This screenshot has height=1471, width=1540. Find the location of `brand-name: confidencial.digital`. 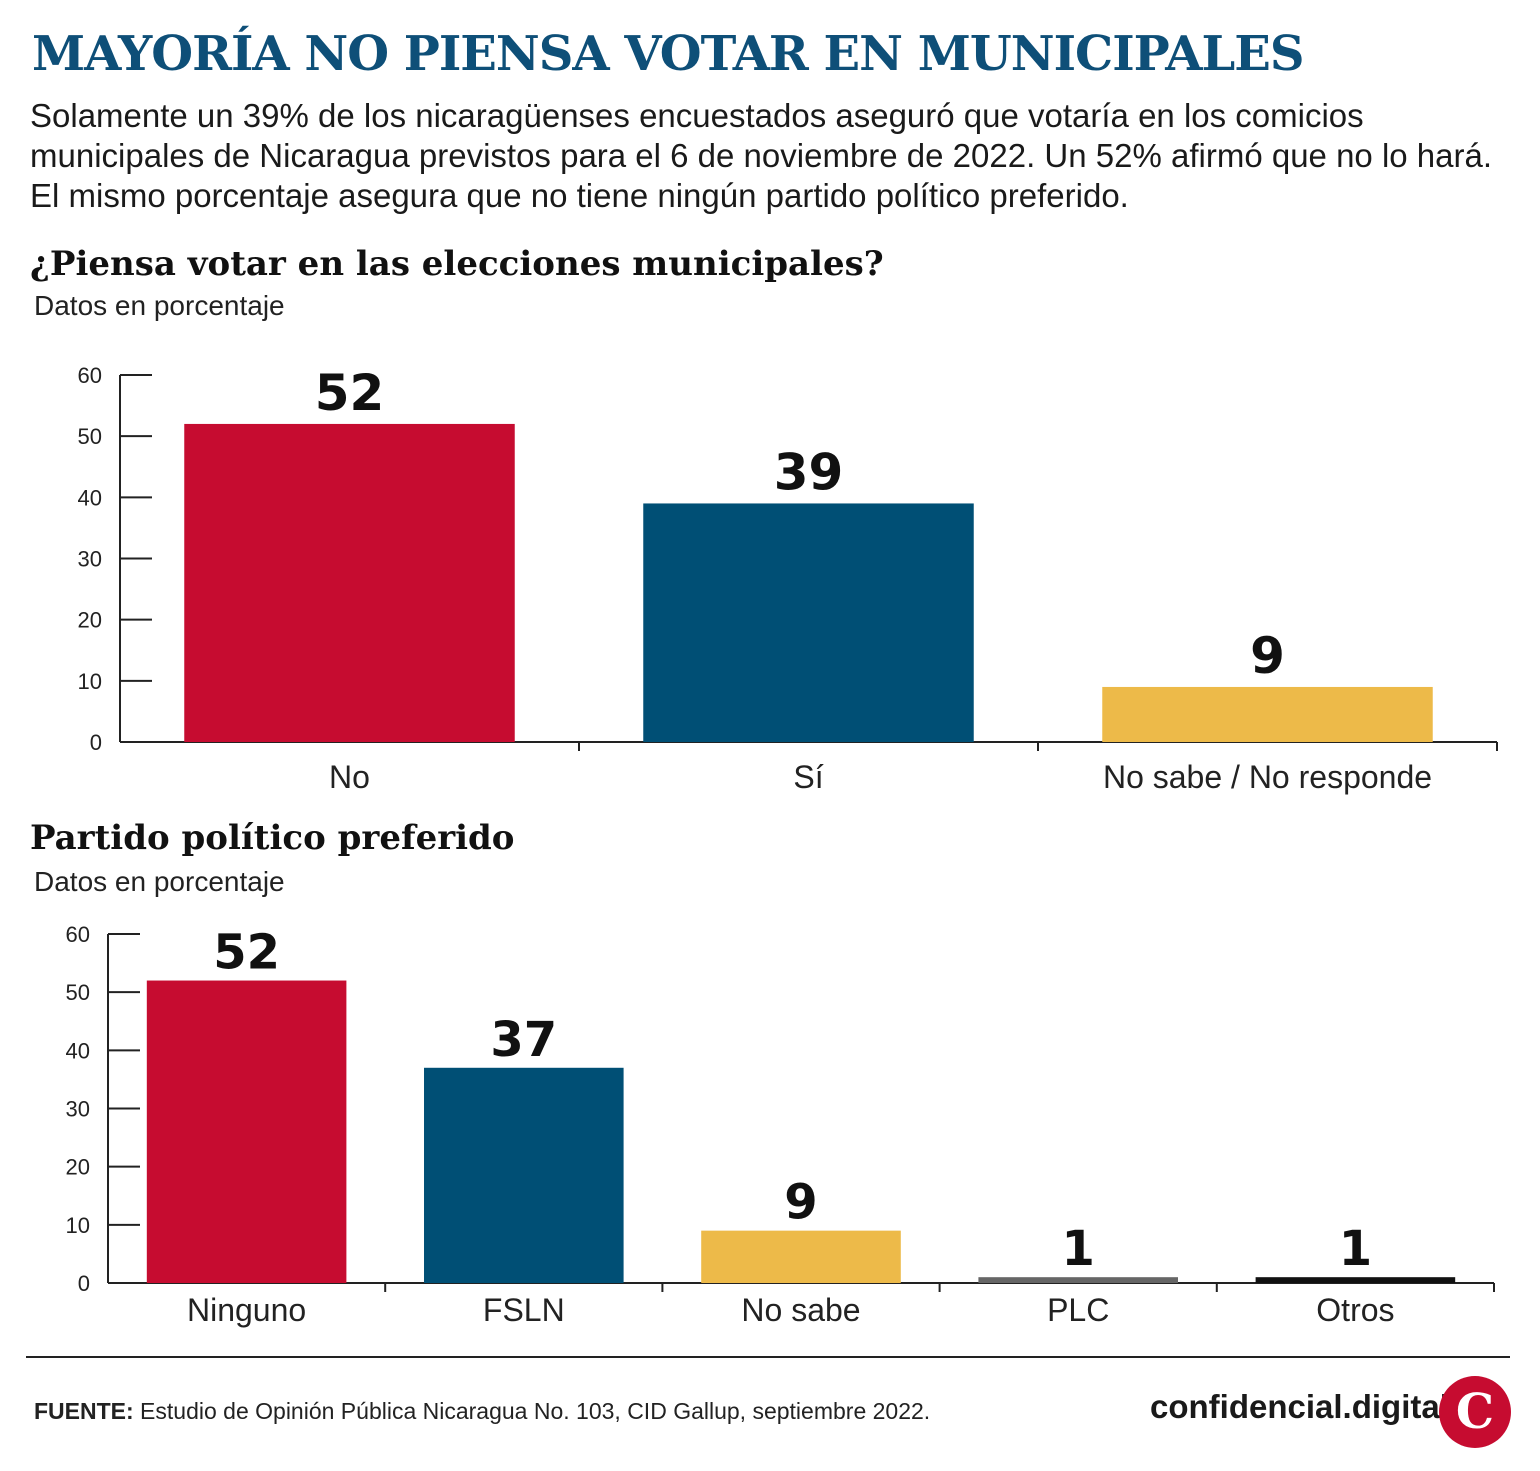

brand-name: confidencial.digital is located at coordinates (1299, 1406).